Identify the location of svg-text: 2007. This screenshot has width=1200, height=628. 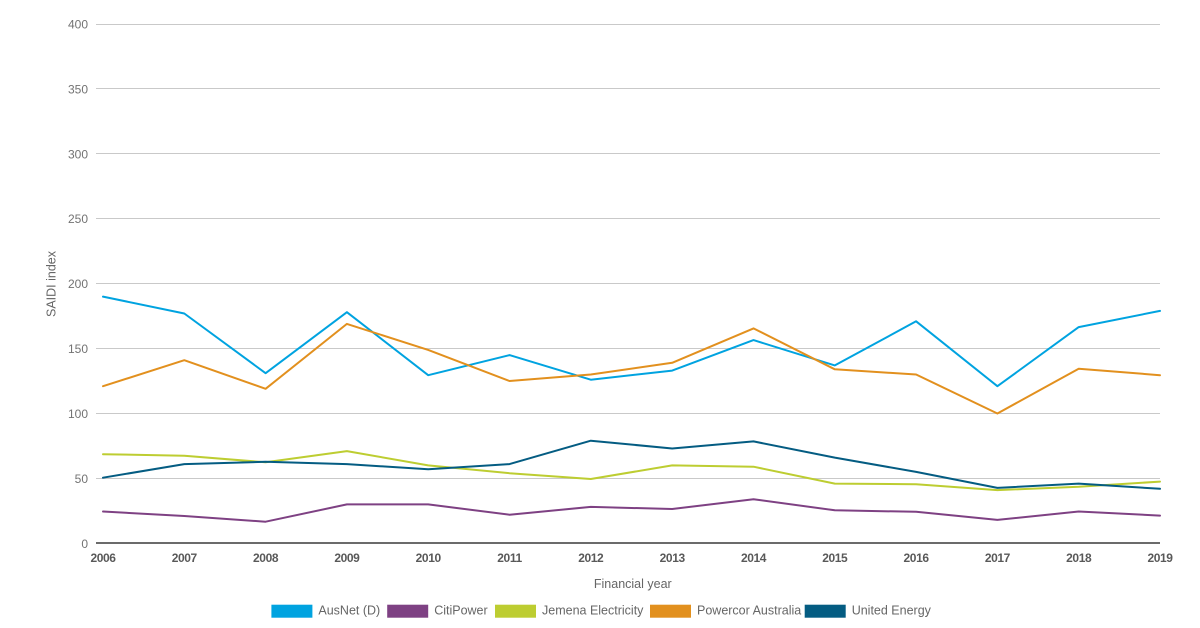
(185, 558).